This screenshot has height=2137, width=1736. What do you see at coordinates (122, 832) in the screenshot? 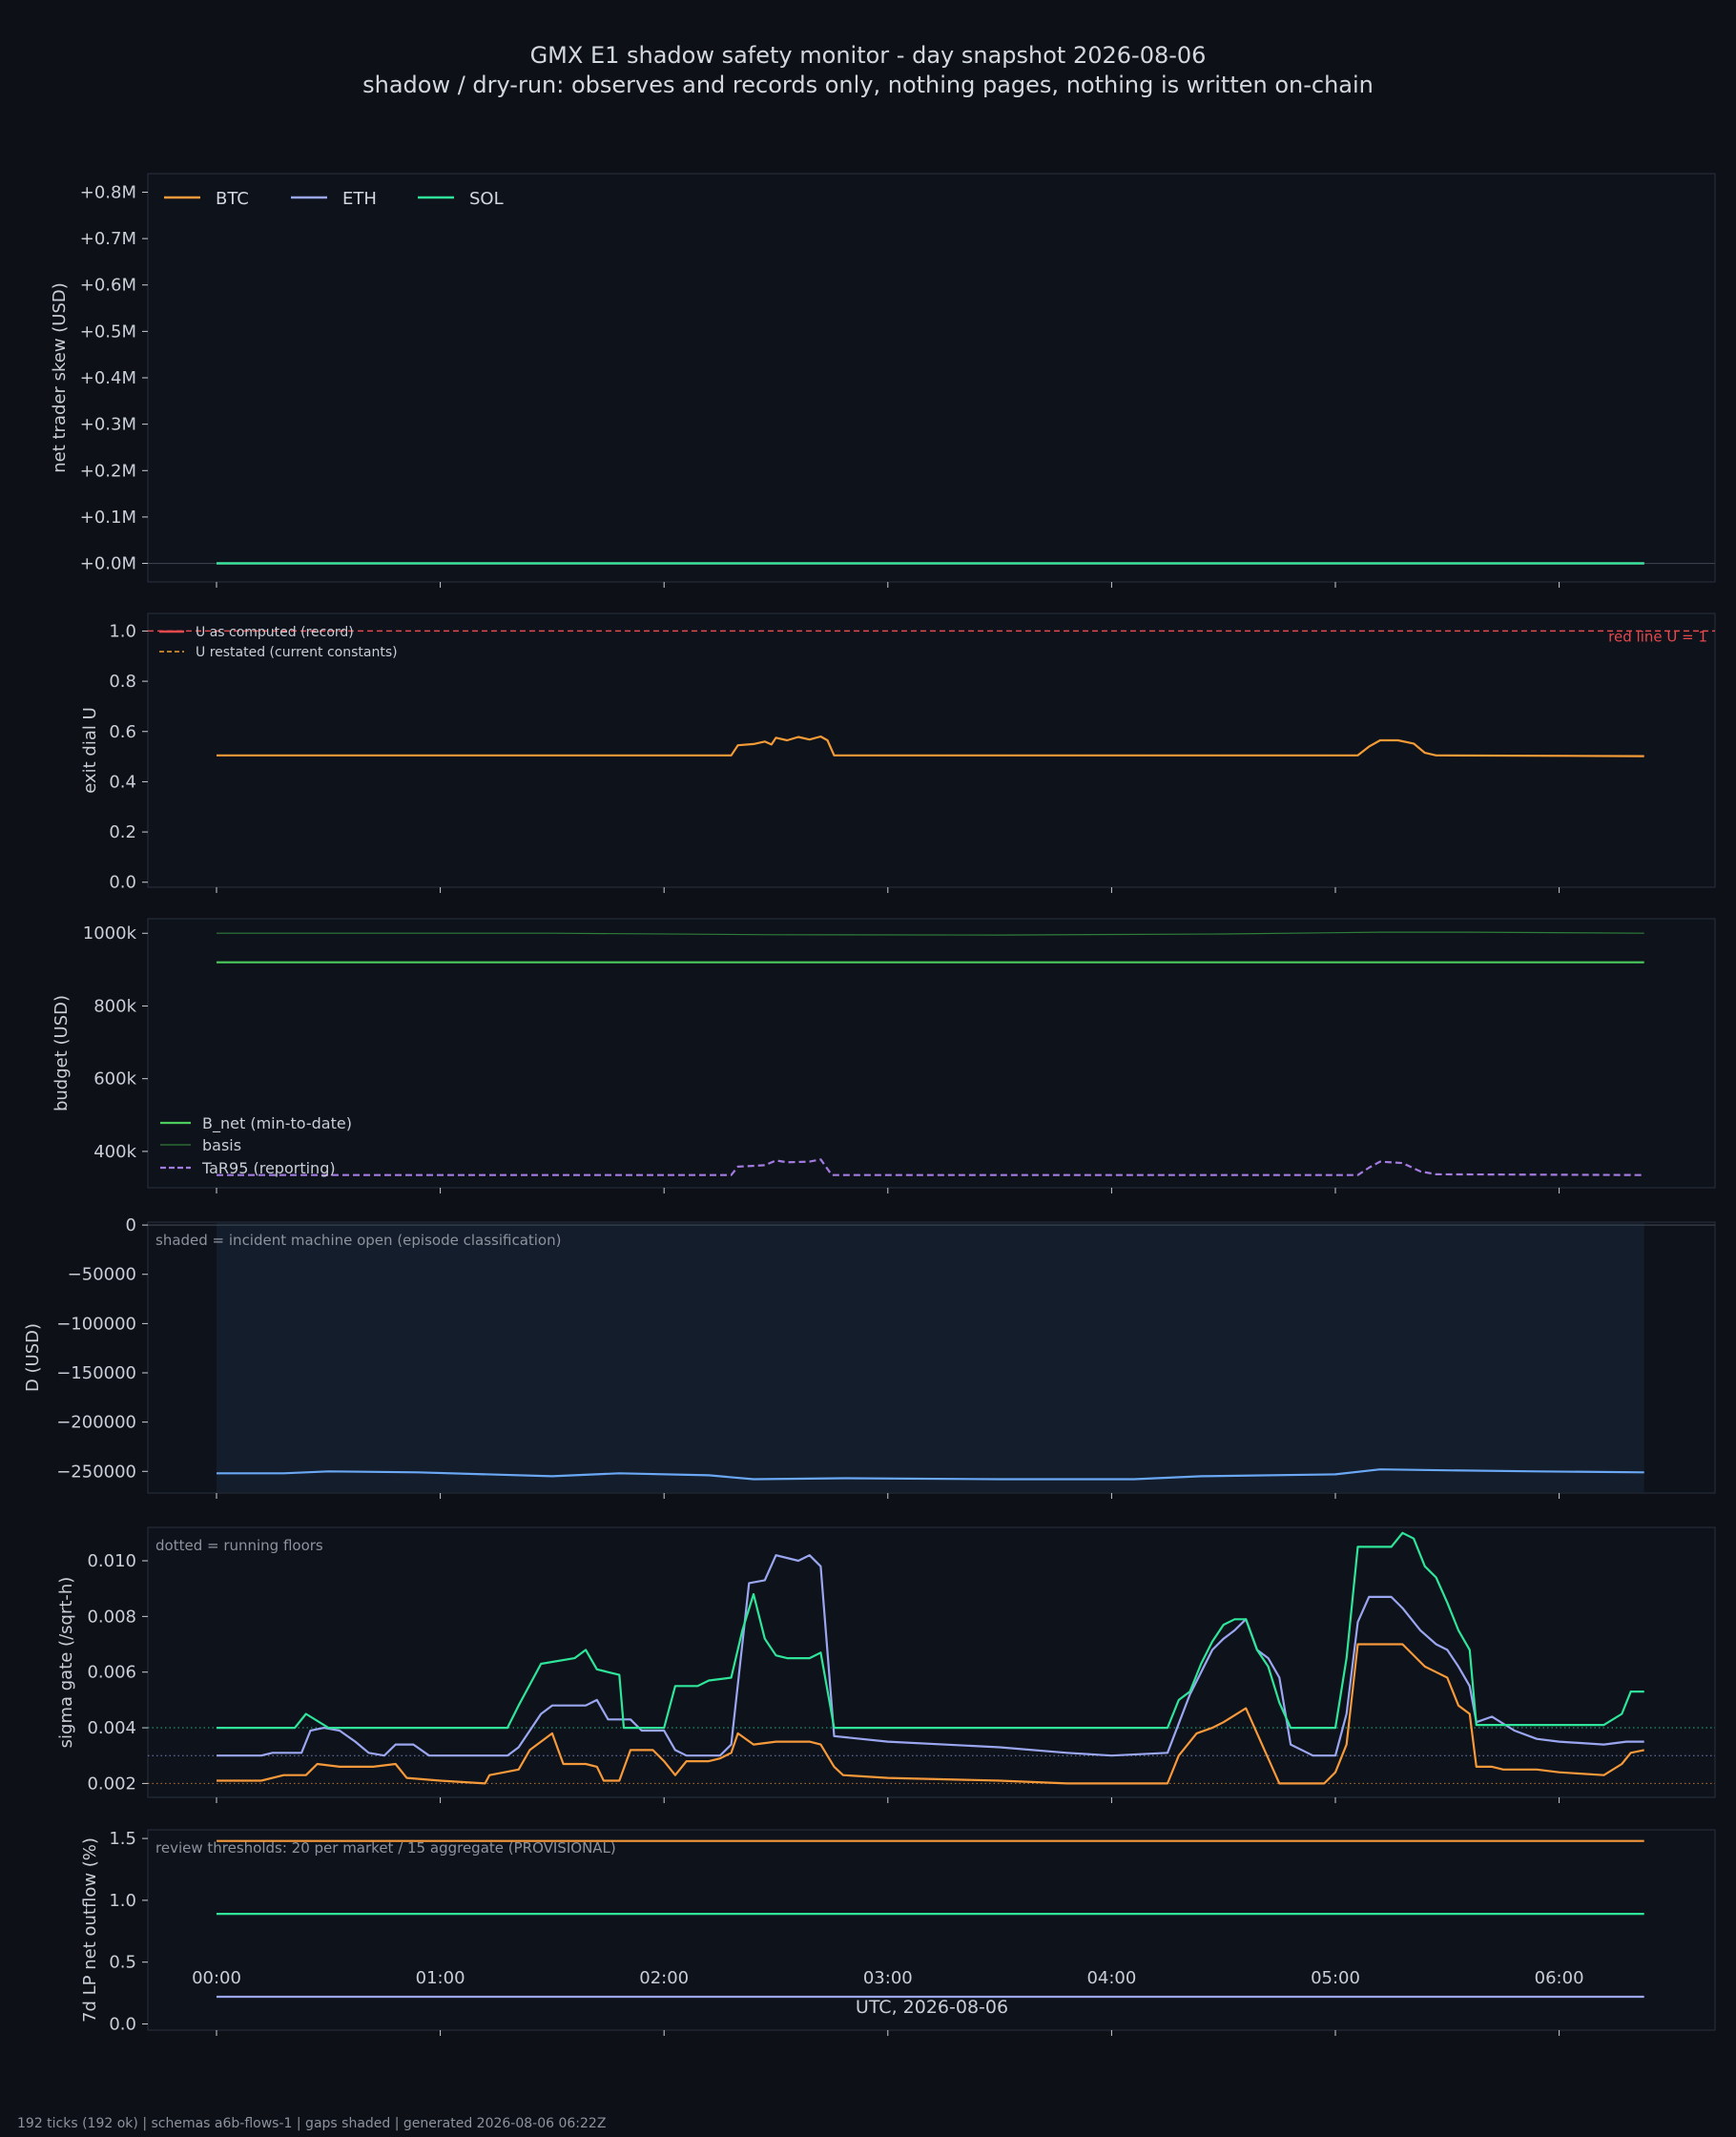
I see `y-tick-label: 0.2` at bounding box center [122, 832].